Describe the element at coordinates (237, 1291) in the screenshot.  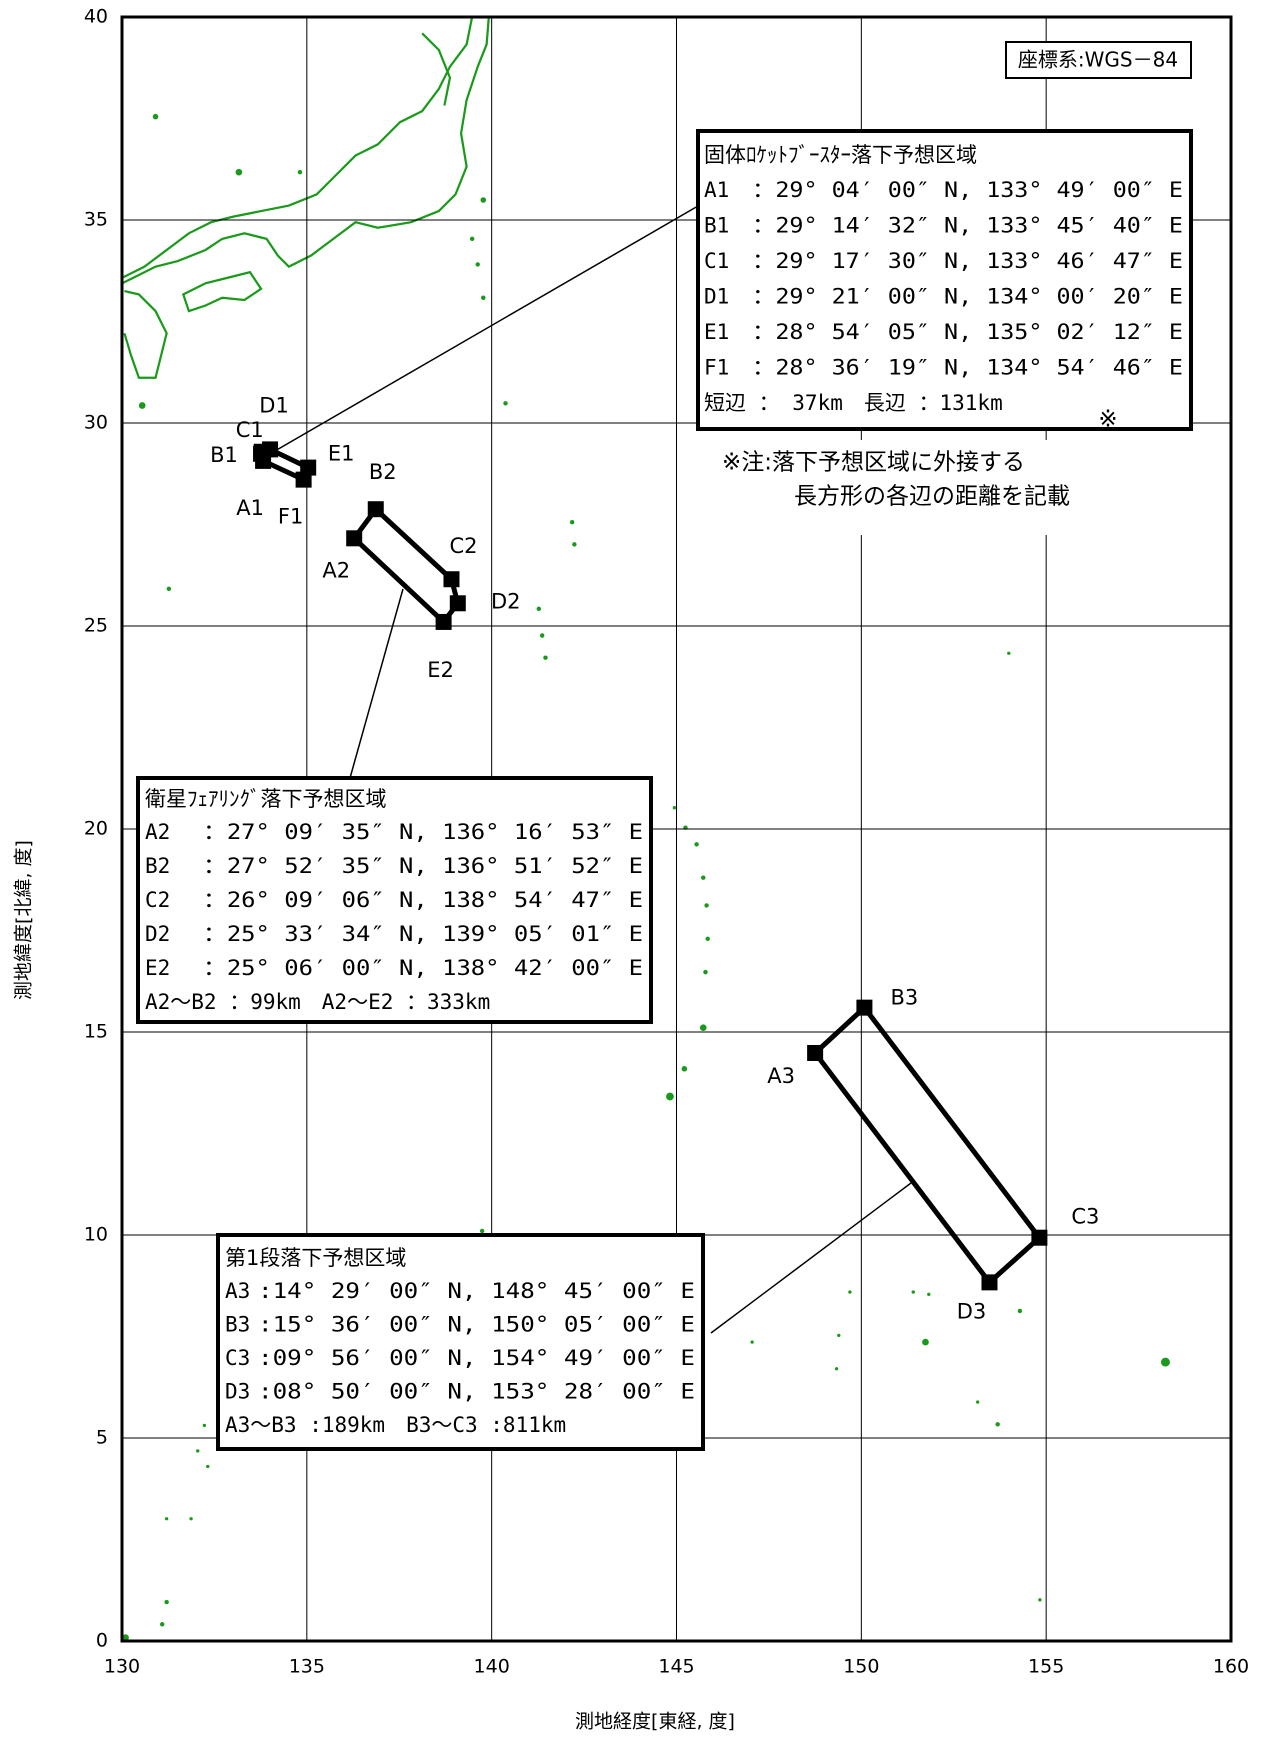
I see `point-name: A3` at that location.